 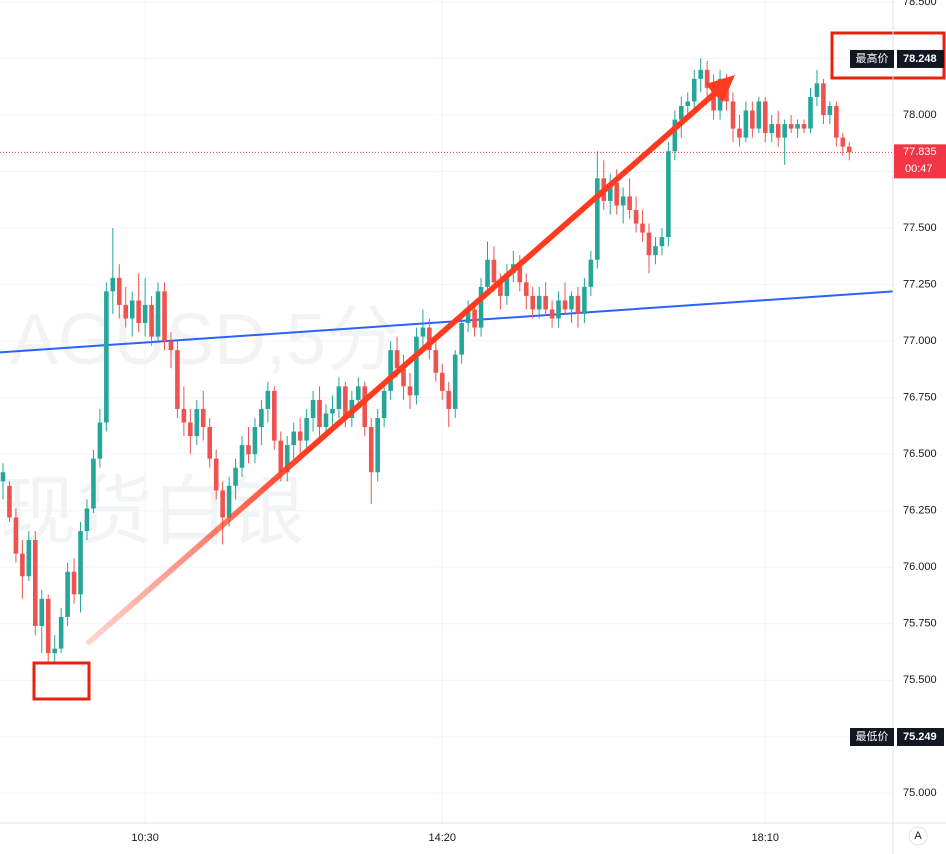 What do you see at coordinates (920, 152) in the screenshot?
I see `last-price-label: 77.835` at bounding box center [920, 152].